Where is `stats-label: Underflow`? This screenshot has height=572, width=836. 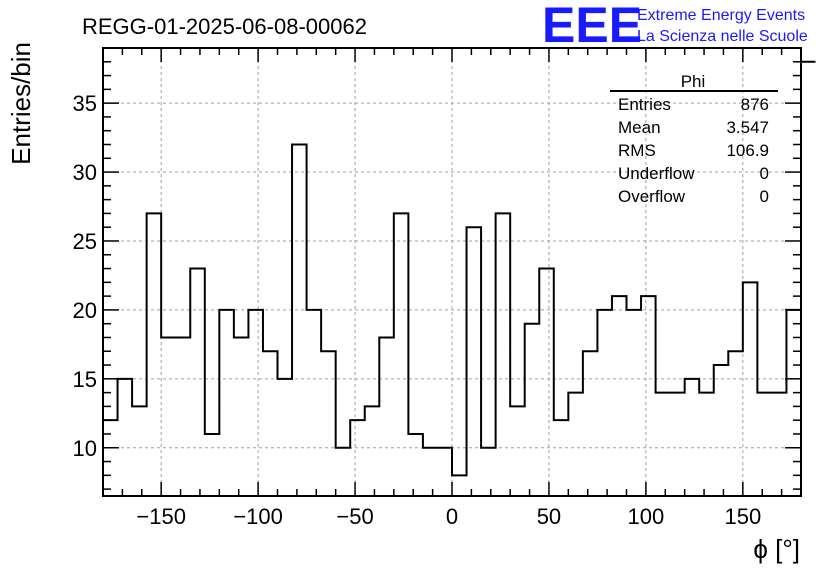
stats-label: Underflow is located at coordinates (656, 173).